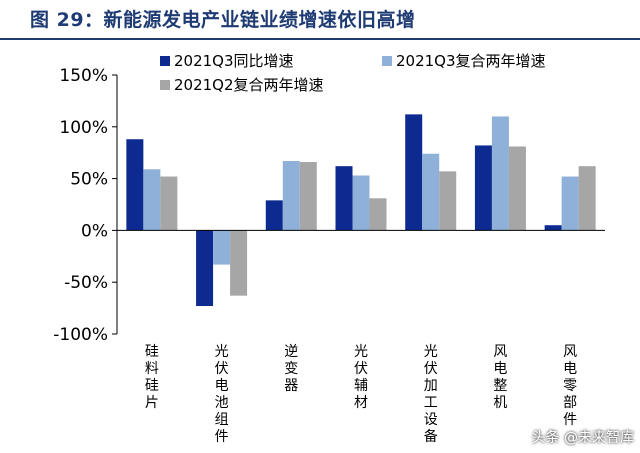 Image resolution: width=640 pixels, height=453 pixels. I want to click on figure-title: 图 29：新能源发电产业链业绩增速依旧高增, so click(320, 20).